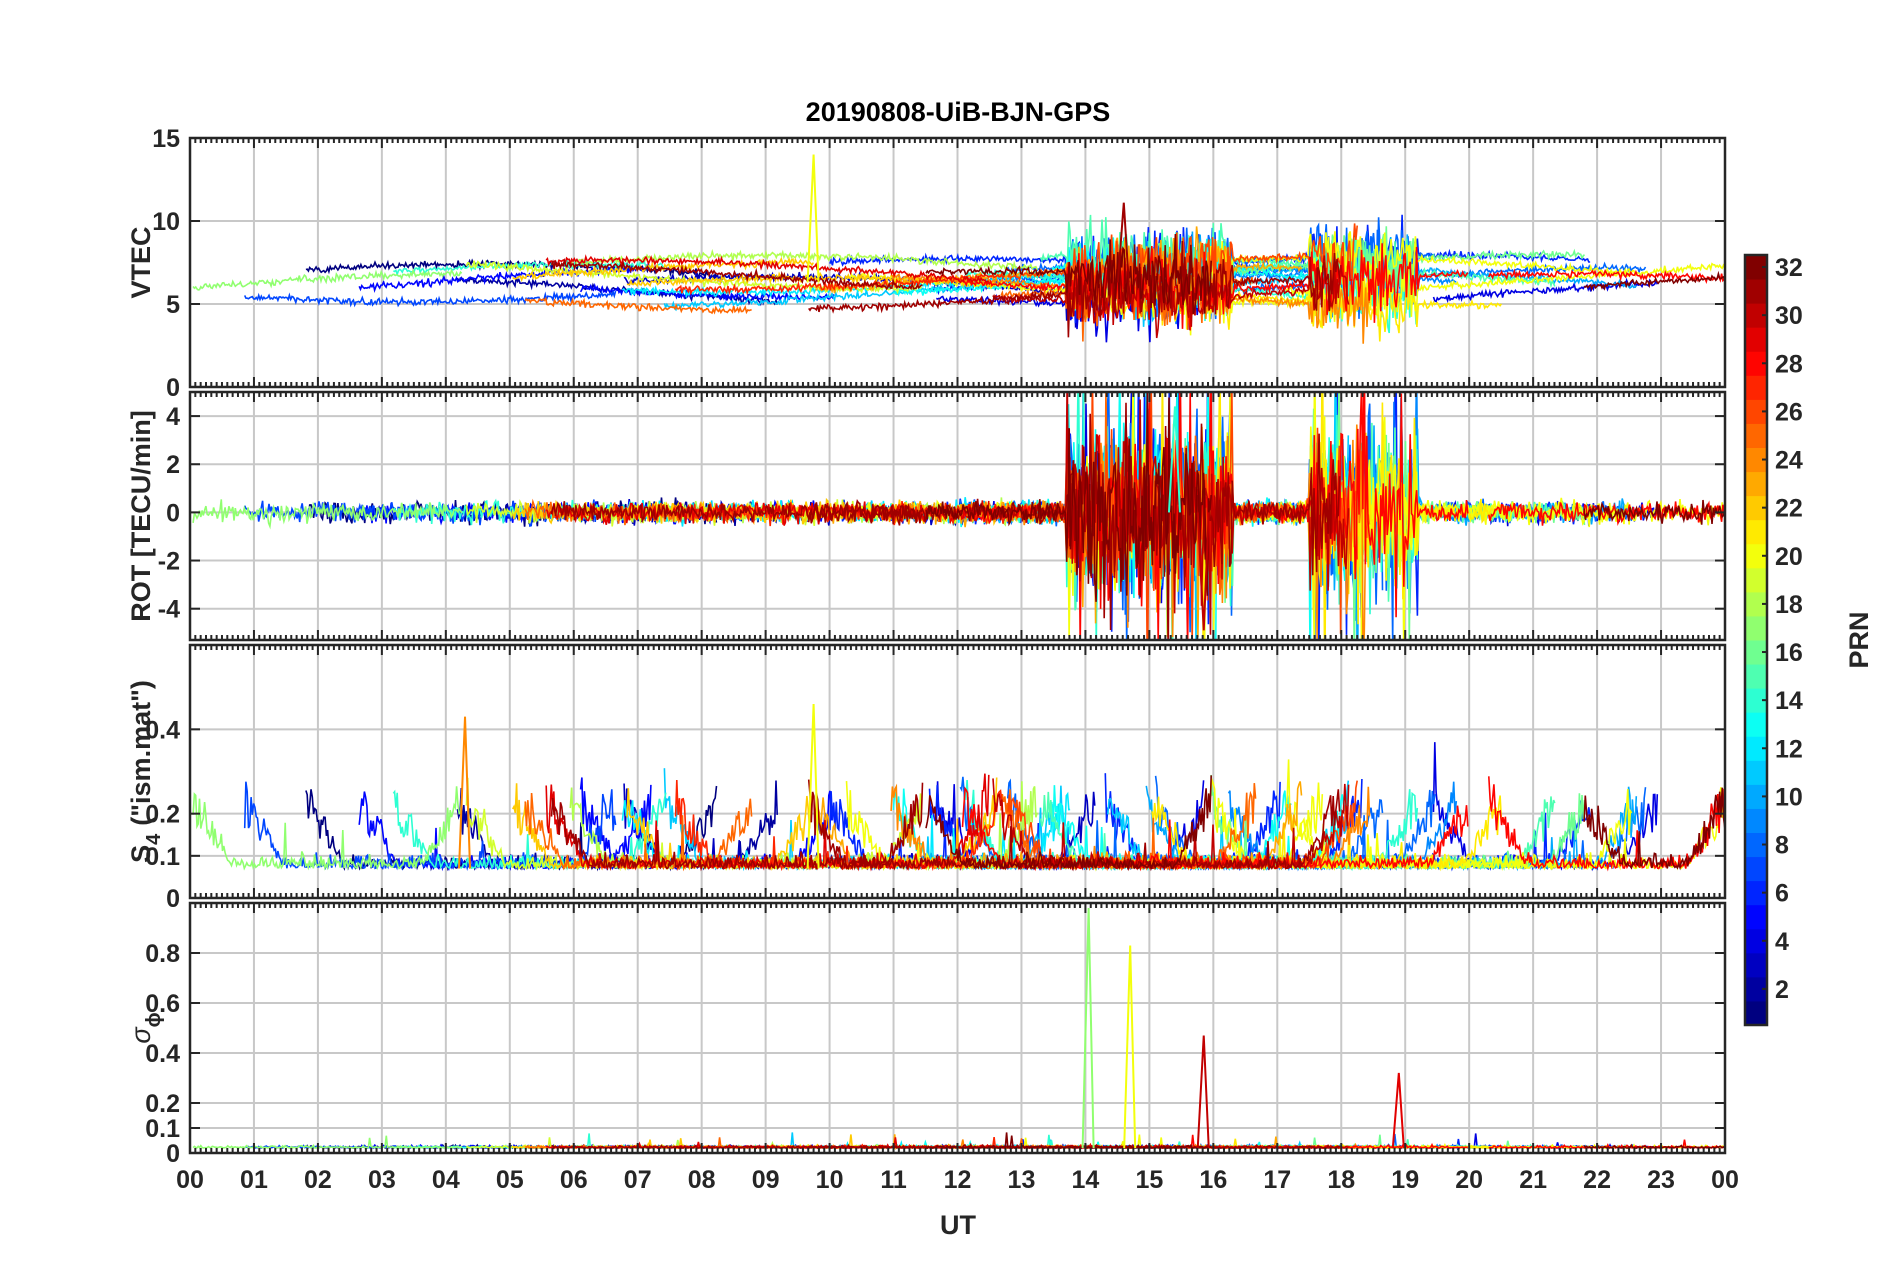 The height and width of the screenshot is (1272, 1902). Describe the element at coordinates (141, 262) in the screenshot. I see `panel-1-ylabel: VTEC` at that location.